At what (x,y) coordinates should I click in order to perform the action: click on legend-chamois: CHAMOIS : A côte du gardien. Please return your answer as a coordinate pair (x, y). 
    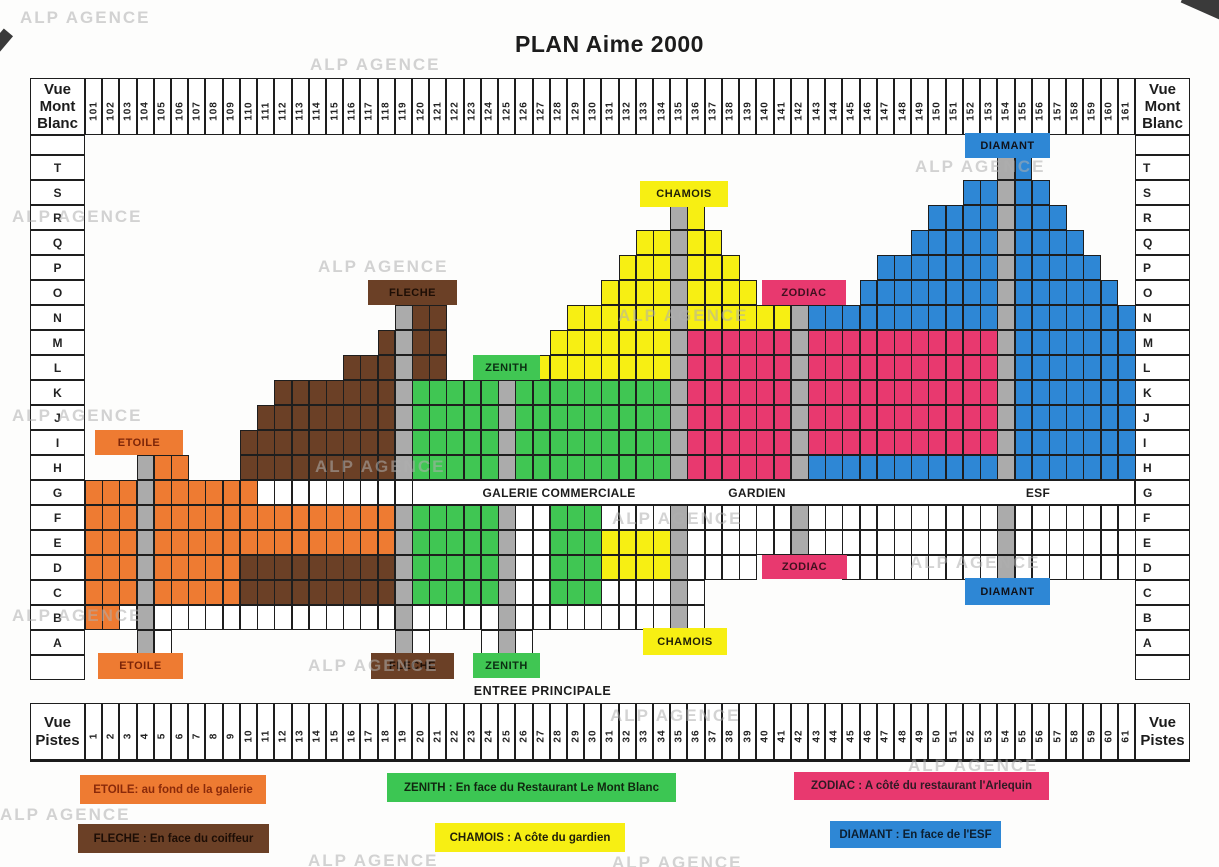
    Looking at the image, I should click on (530, 837).